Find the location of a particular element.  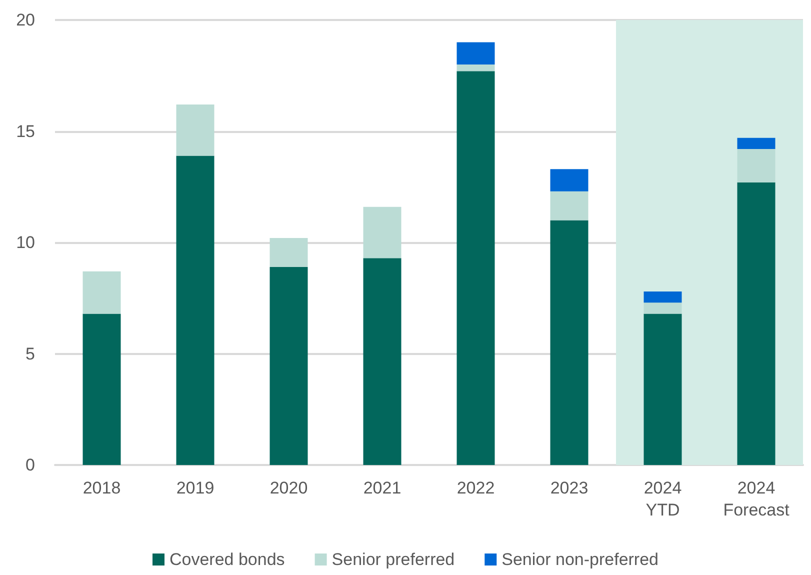

x-tick-label: 2019 is located at coordinates (195, 488).